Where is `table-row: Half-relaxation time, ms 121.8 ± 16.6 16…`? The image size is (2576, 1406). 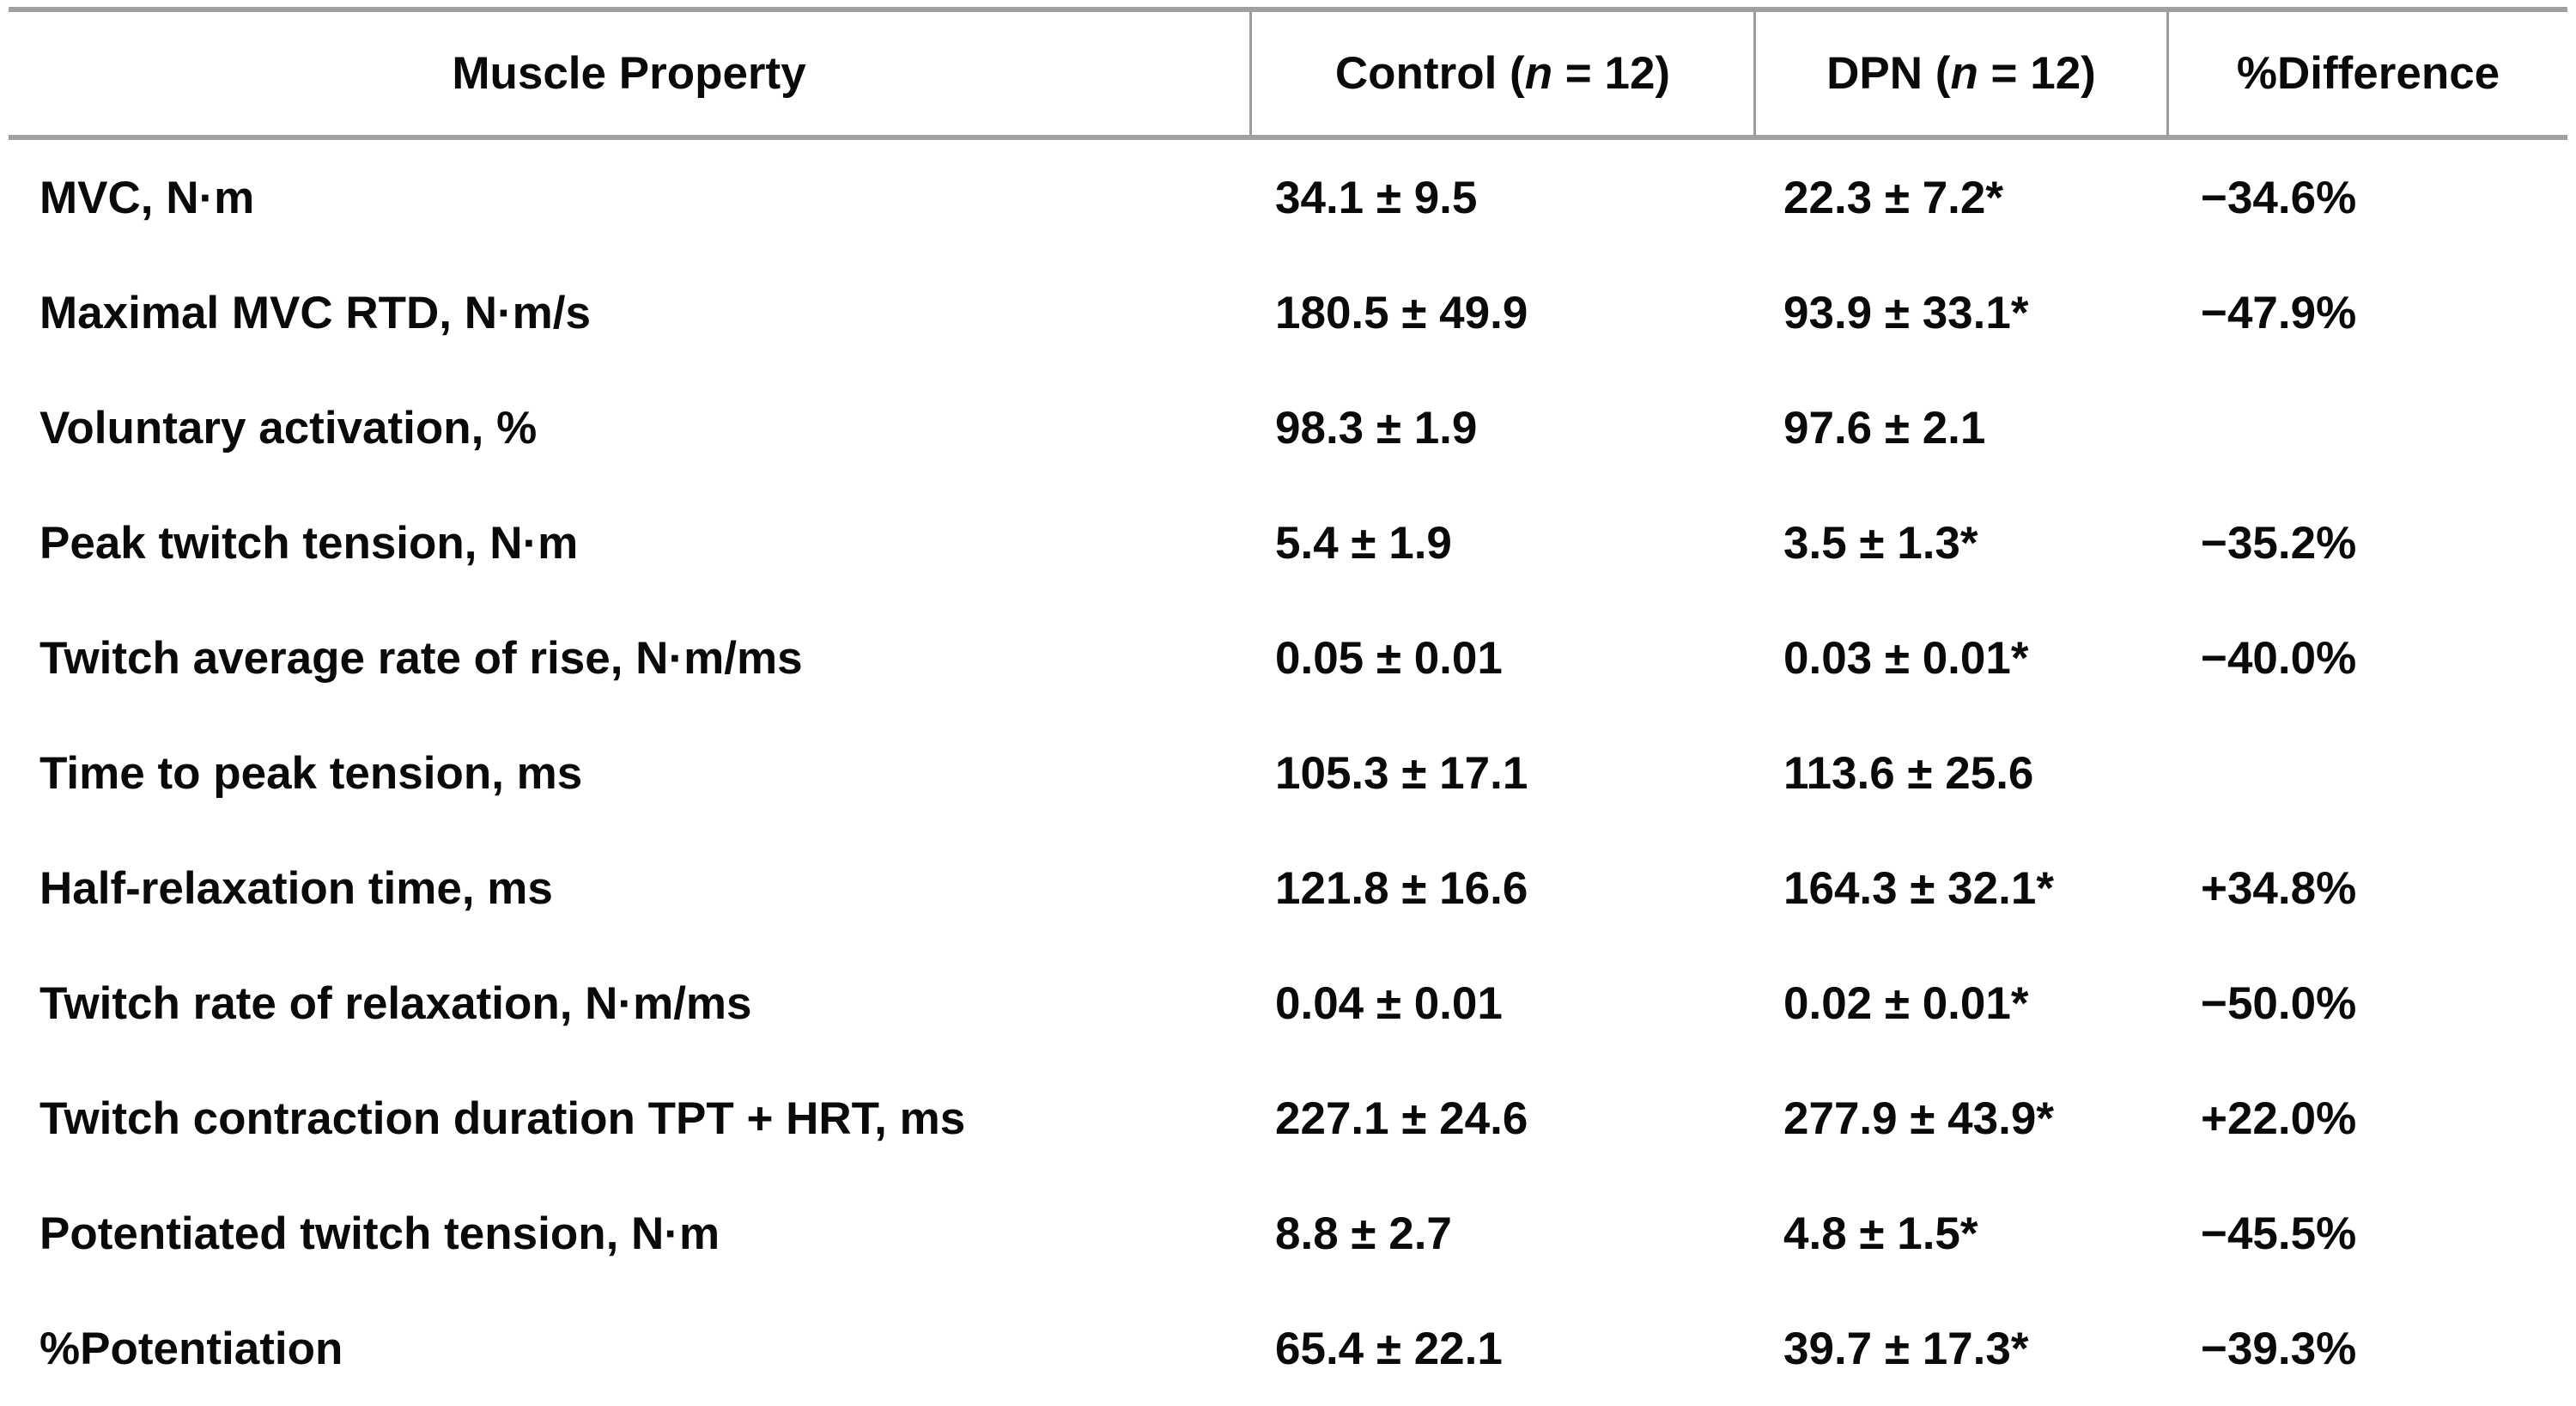
table-row: Half-relaxation time, ms 121.8 ± 16.6 16… is located at coordinates (1288, 888).